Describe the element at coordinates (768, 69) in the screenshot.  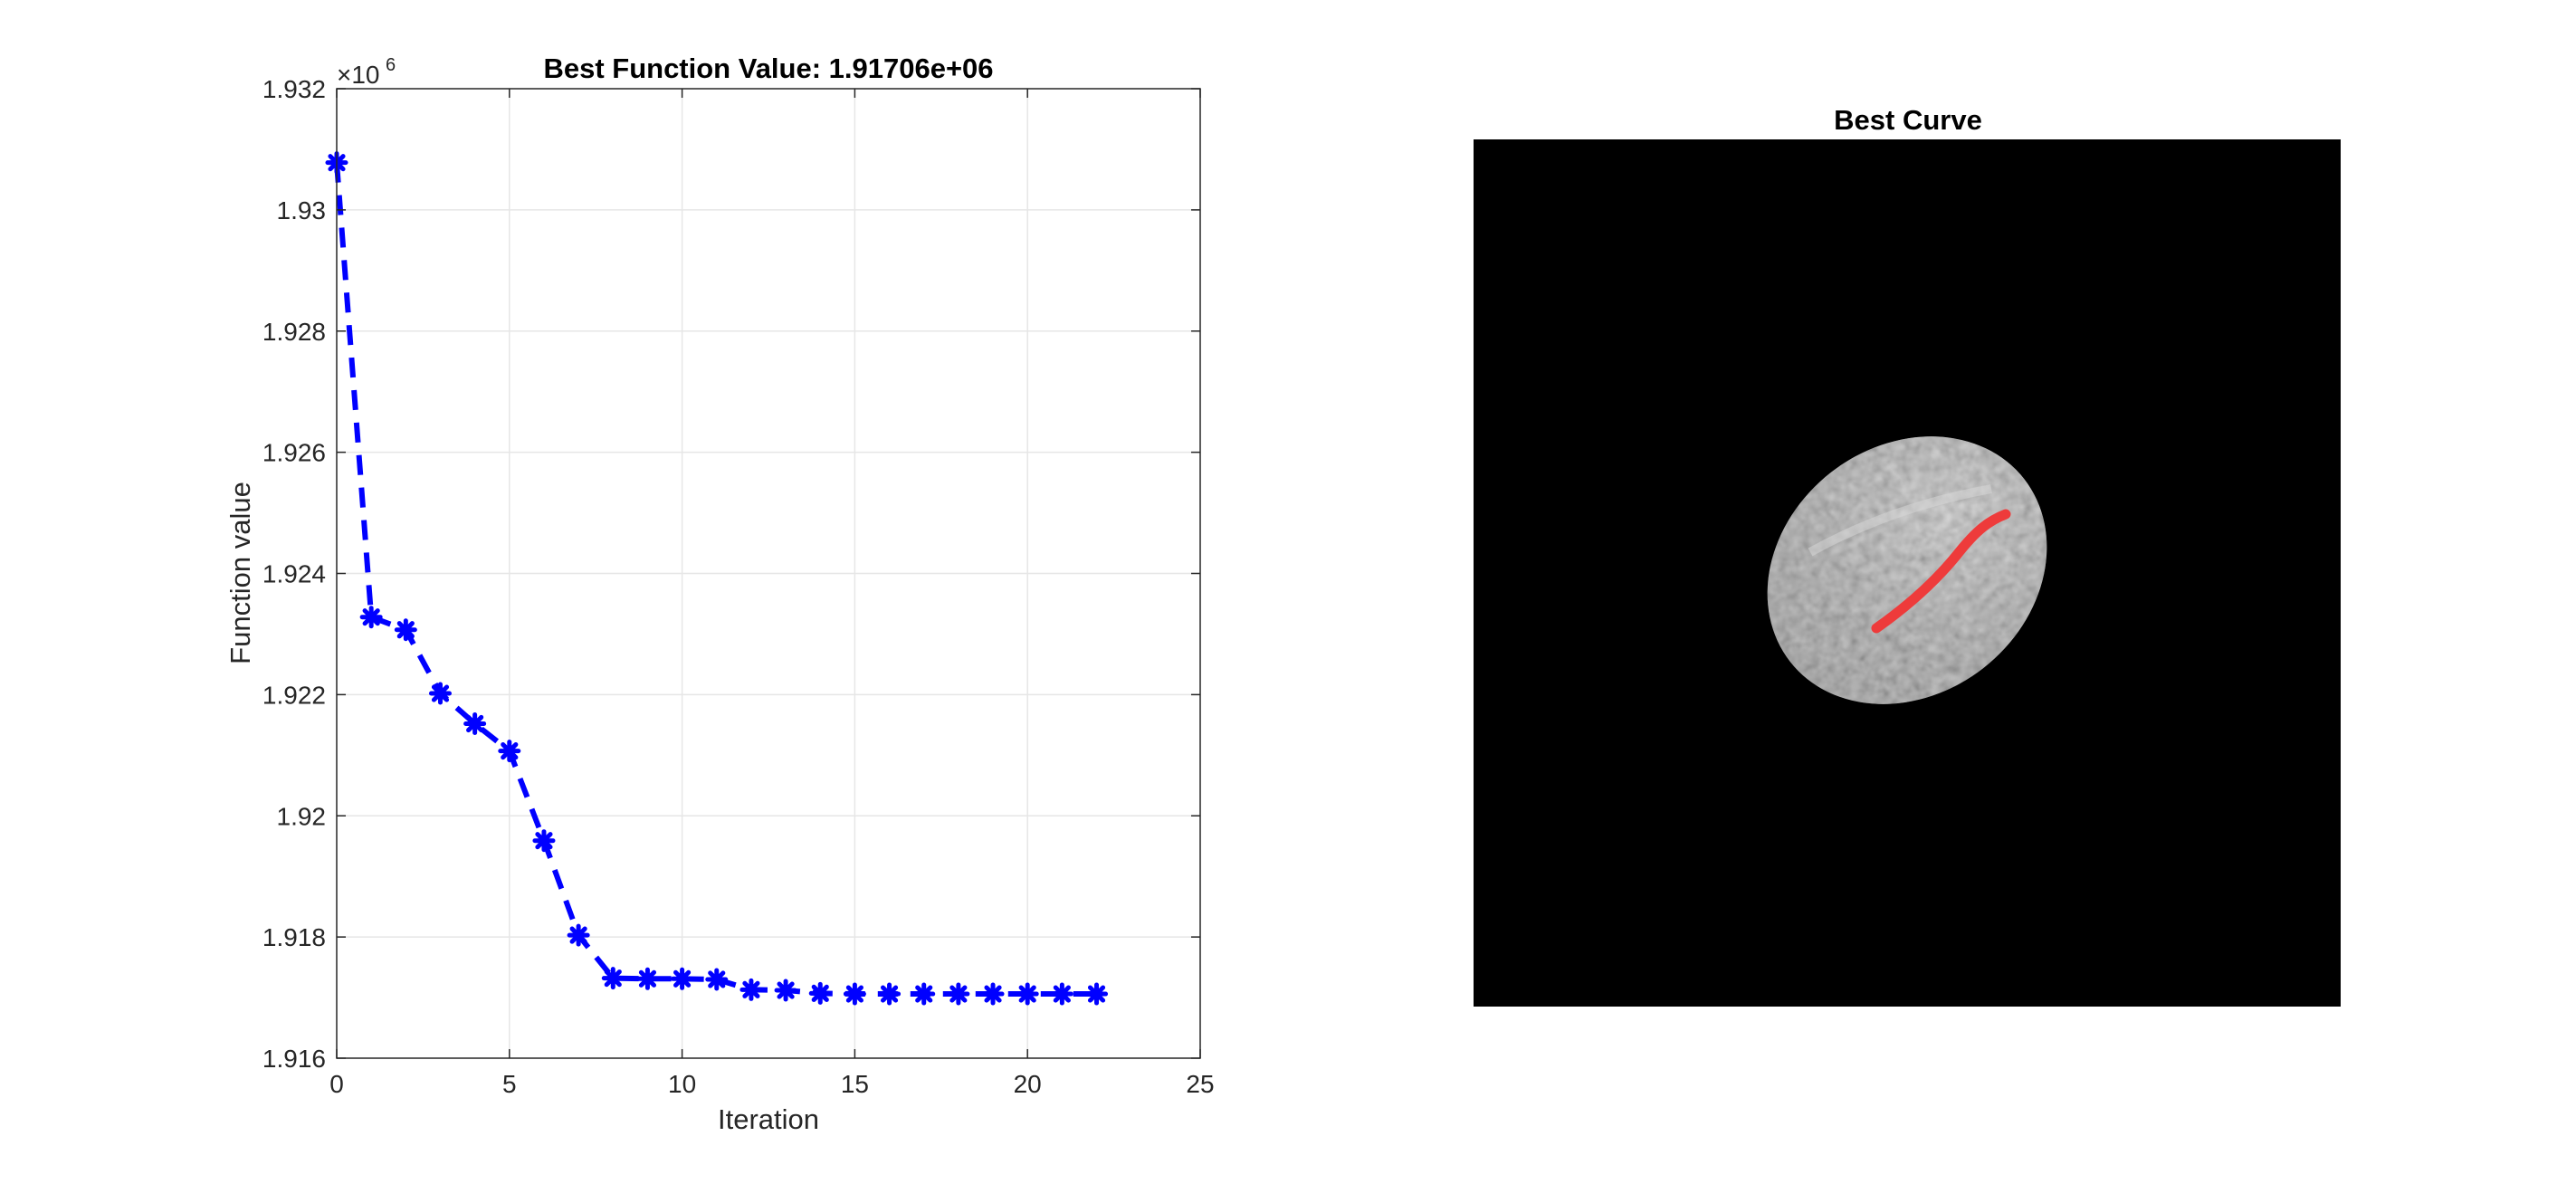
I see `chart-title: Best Function Value: 1.91706e+06` at that location.